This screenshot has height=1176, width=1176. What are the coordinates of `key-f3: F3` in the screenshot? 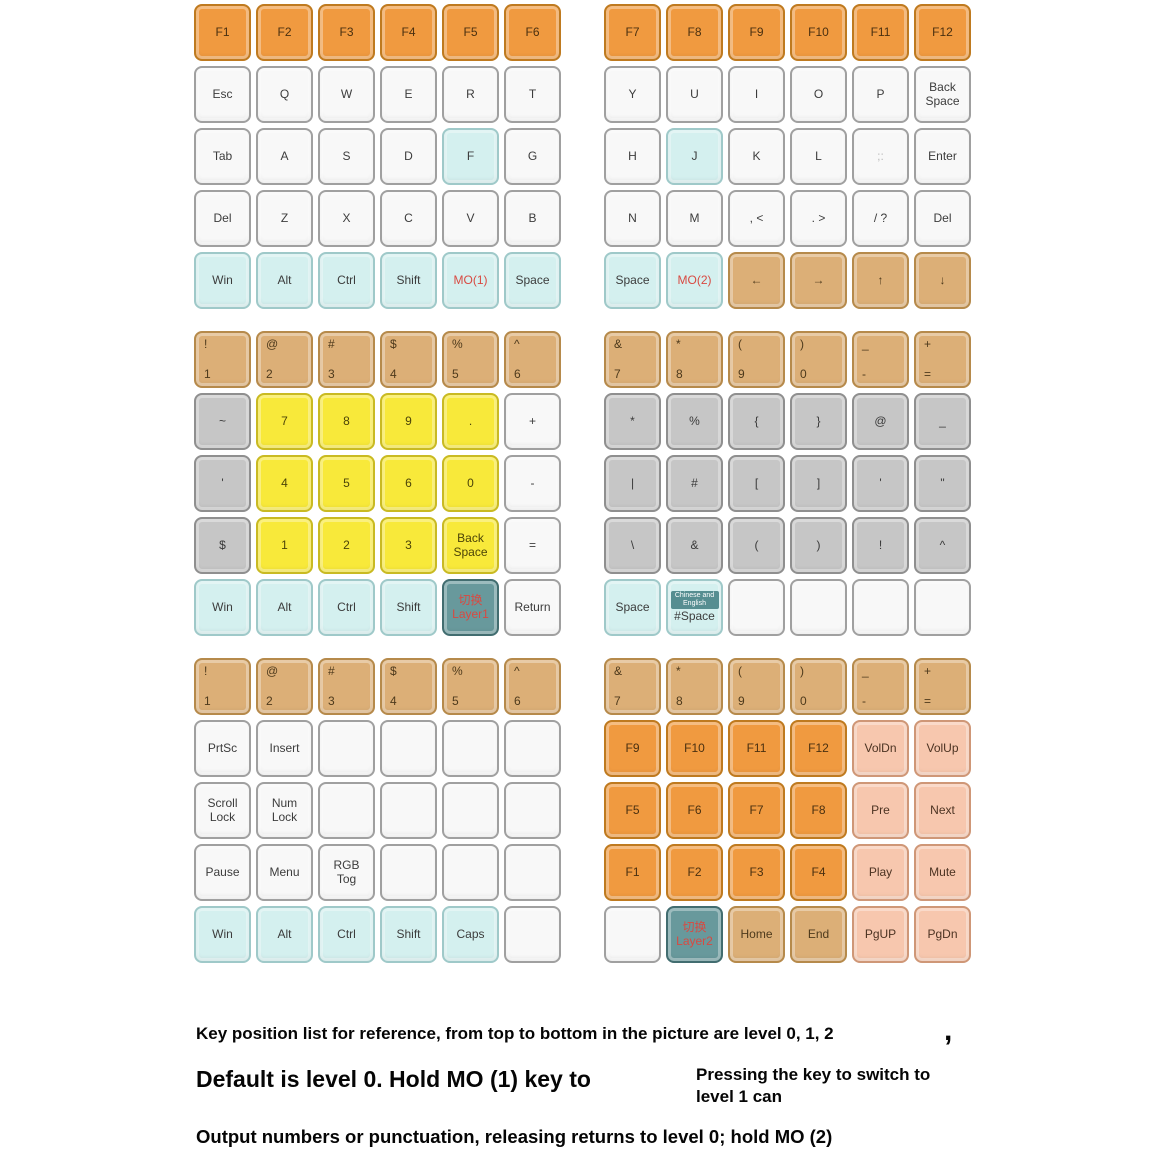 It's located at (756, 872).